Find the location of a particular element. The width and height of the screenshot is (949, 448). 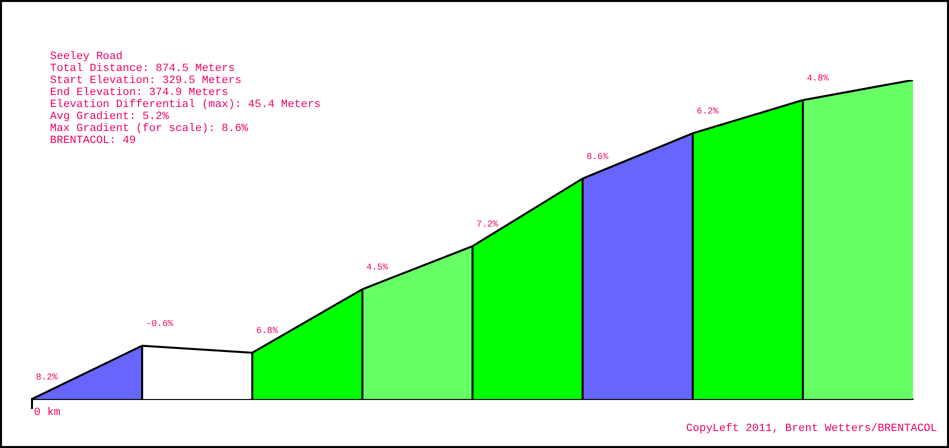

annotation: 6.2% is located at coordinates (707, 111).